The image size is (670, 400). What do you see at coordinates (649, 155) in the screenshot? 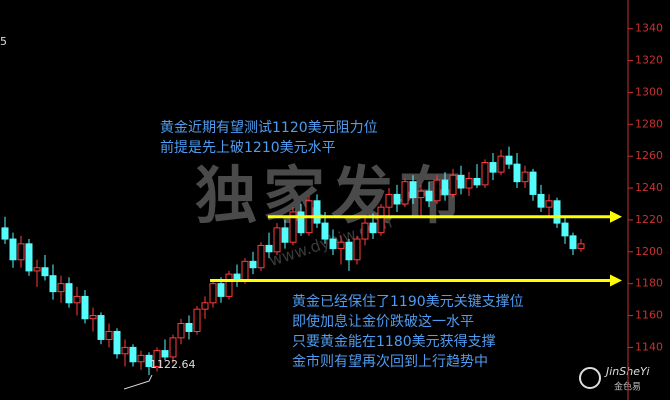
I see `y-tick-label: 1260` at bounding box center [649, 155].